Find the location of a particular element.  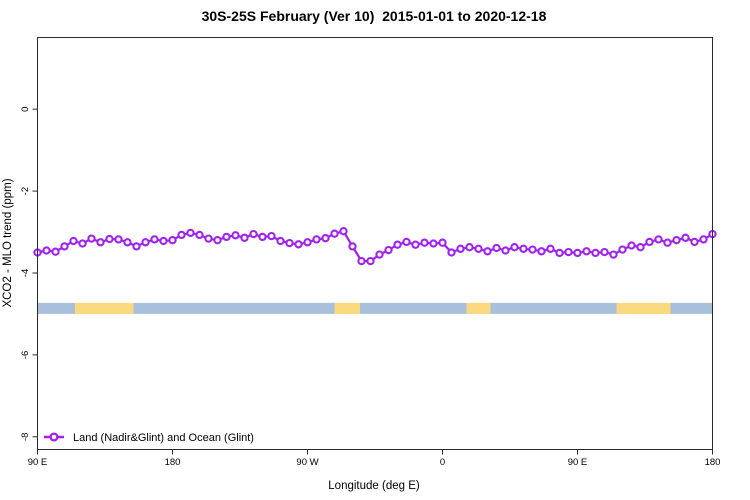

legend: Land (Nadir&Glint) and Ocean (Glint) is located at coordinates (149, 438).